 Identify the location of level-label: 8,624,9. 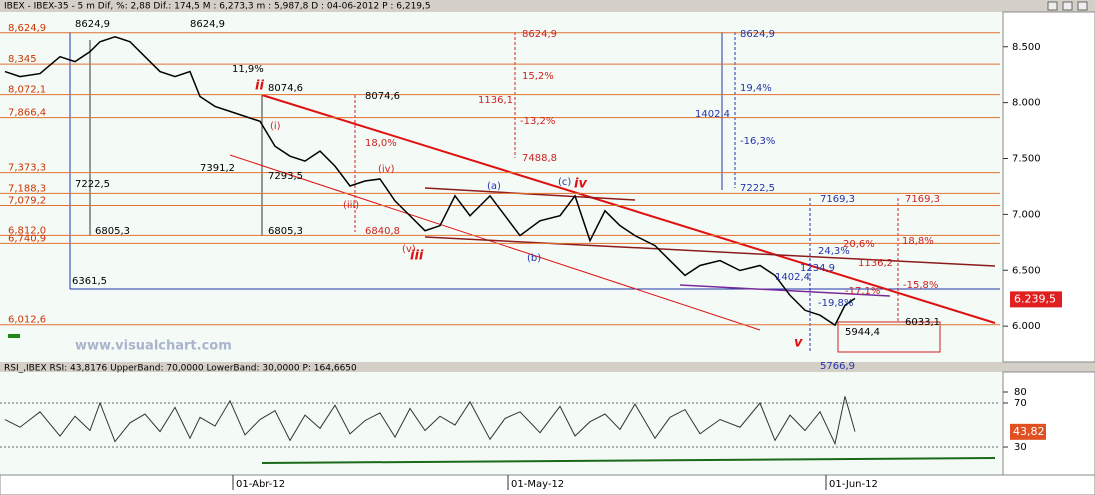
(27, 28).